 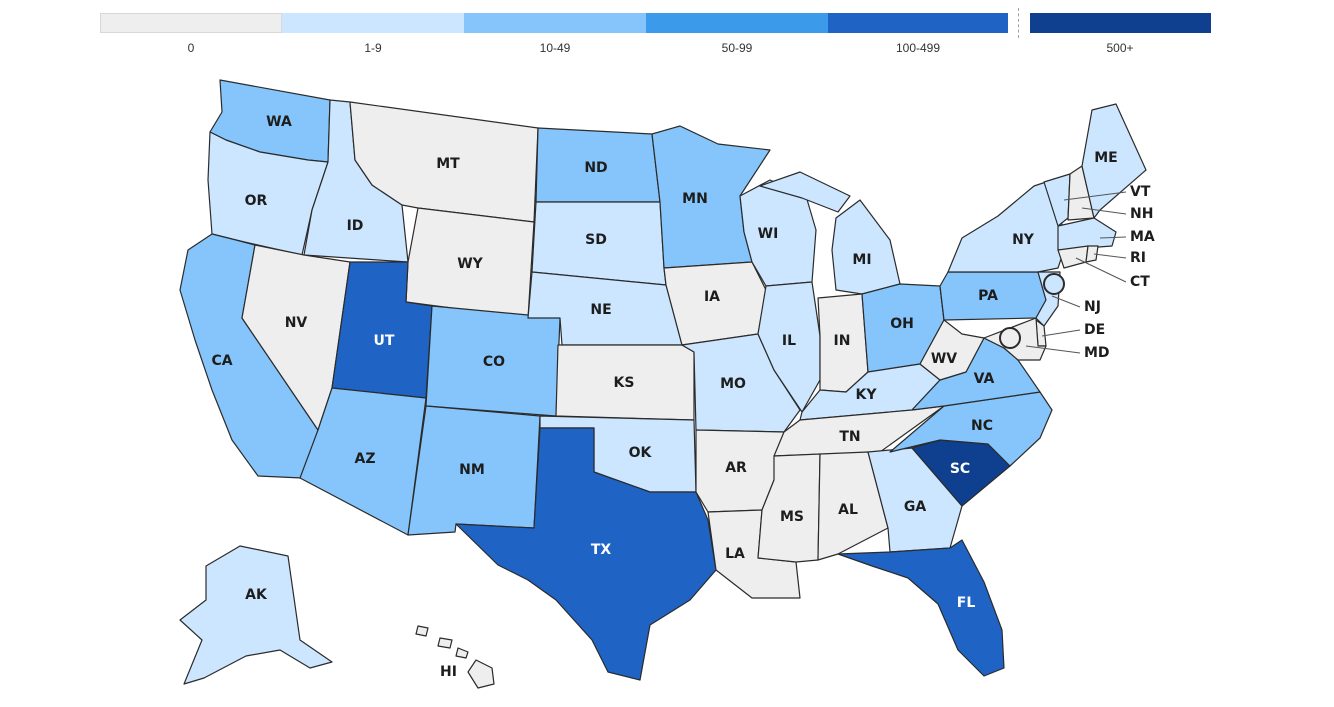 What do you see at coordinates (555, 48) in the screenshot?
I see `legend-label-2: 10-49` at bounding box center [555, 48].